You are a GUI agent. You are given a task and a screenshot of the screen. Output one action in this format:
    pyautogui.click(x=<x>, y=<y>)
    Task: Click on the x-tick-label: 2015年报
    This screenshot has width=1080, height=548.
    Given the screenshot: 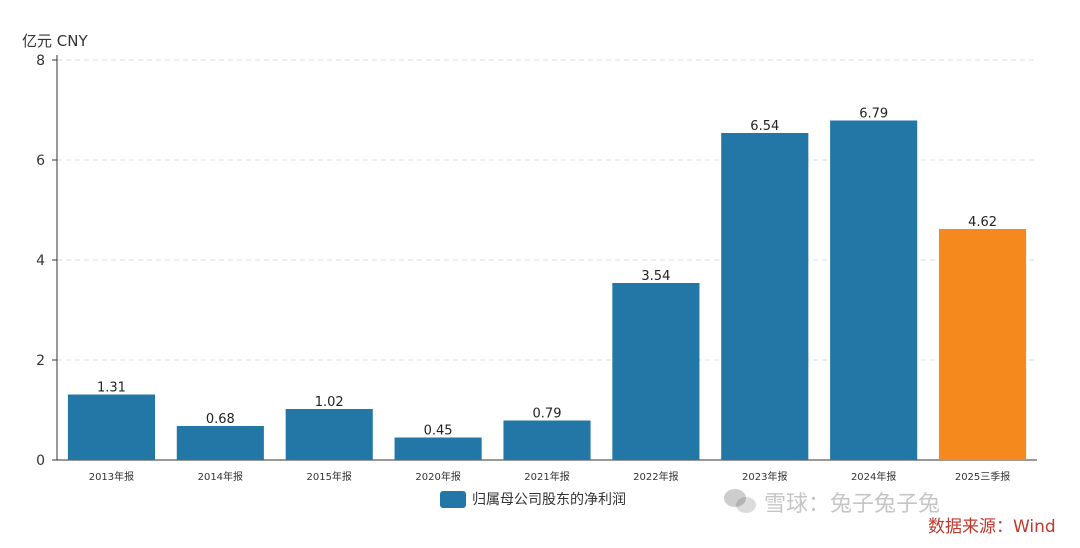 What is the action you would take?
    pyautogui.click(x=328, y=476)
    